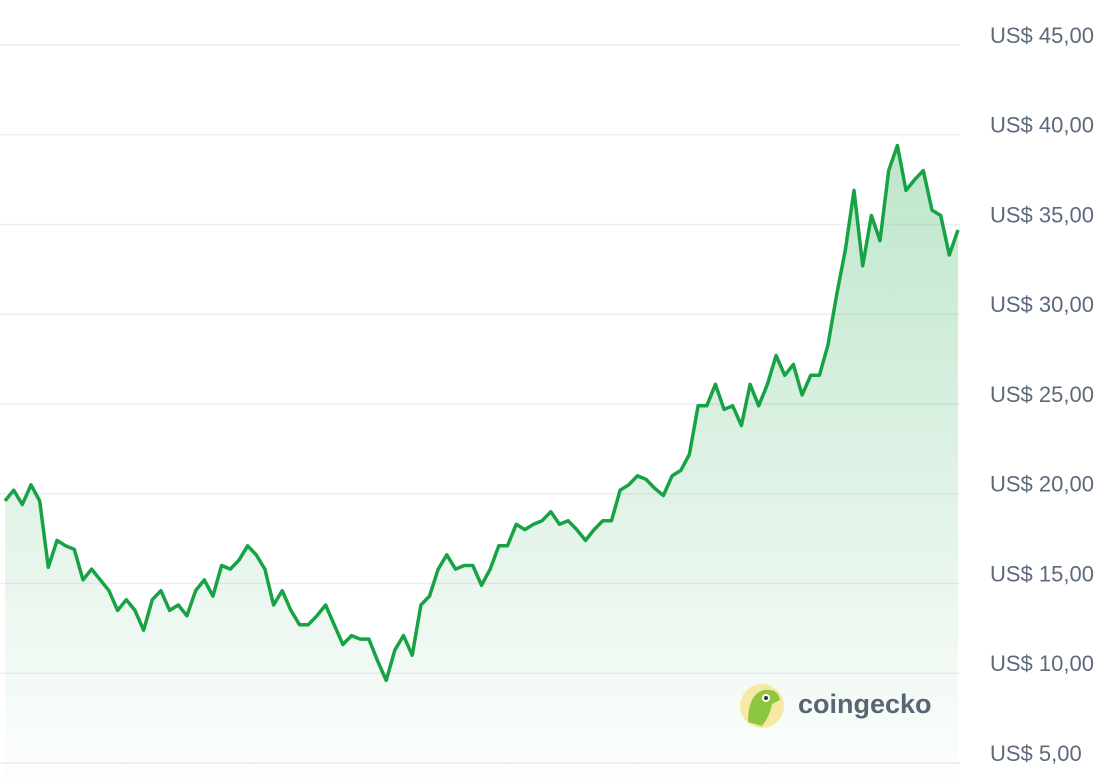  Describe the element at coordinates (1042, 35) in the screenshot. I see `y-tick-label: US$ 45,00` at that location.